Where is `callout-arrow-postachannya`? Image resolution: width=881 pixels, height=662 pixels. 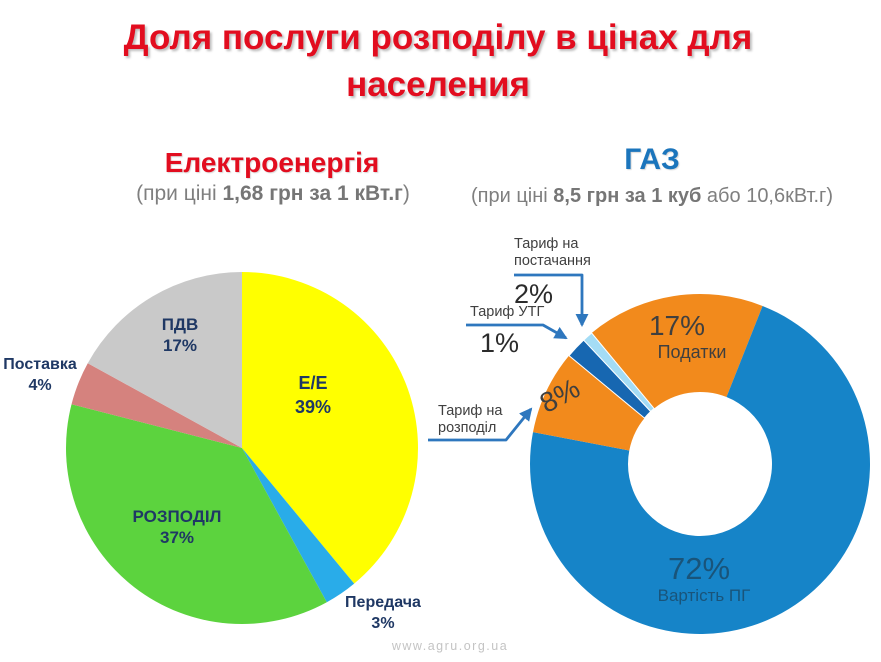
callout-arrow-postachannya is located at coordinates (551, 300).